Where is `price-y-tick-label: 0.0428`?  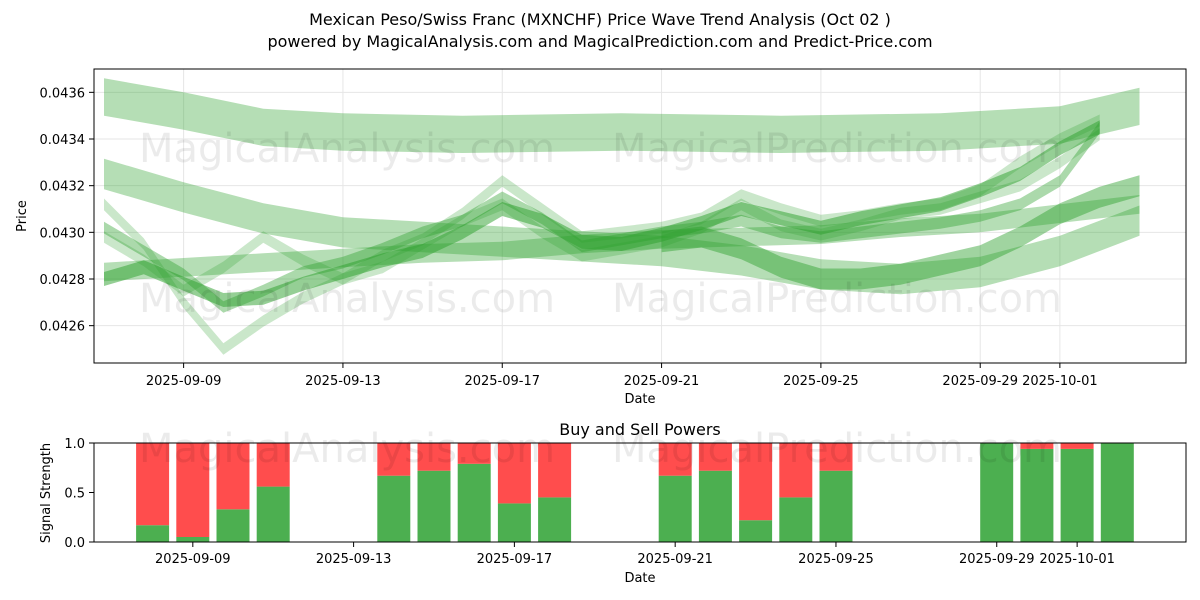 price-y-tick-label: 0.0428 is located at coordinates (63, 280).